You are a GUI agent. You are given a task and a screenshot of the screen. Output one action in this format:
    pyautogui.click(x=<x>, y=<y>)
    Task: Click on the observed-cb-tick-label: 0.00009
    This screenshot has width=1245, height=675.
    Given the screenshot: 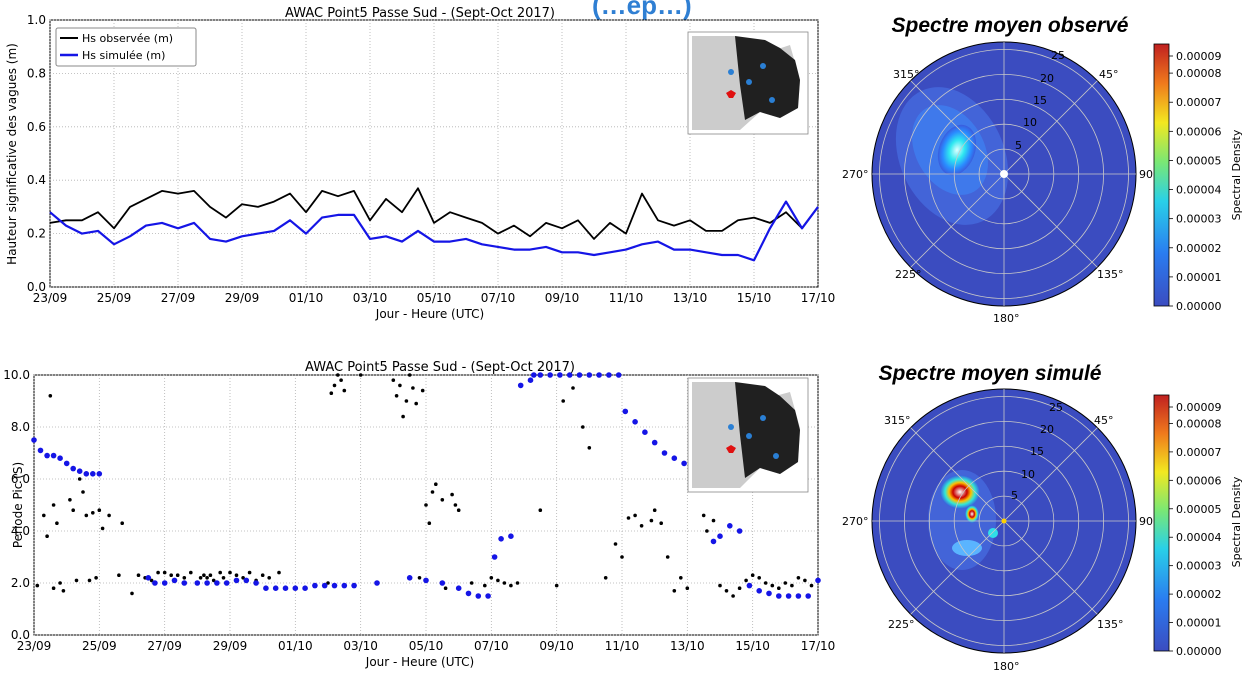 What is the action you would take?
    pyautogui.click(x=1199, y=56)
    